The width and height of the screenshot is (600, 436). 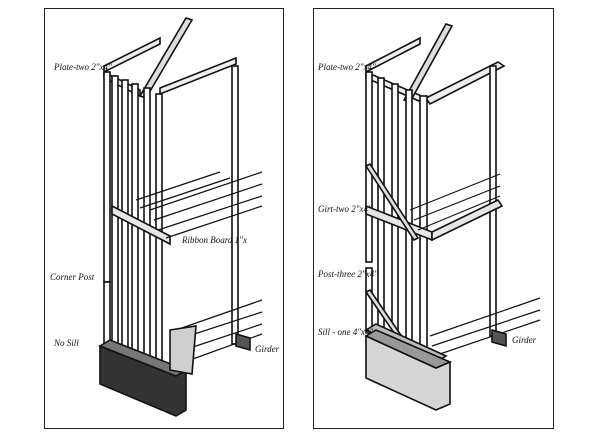 I want to click on right-label-plate: Plate-two 2"x4", so click(x=347, y=67).